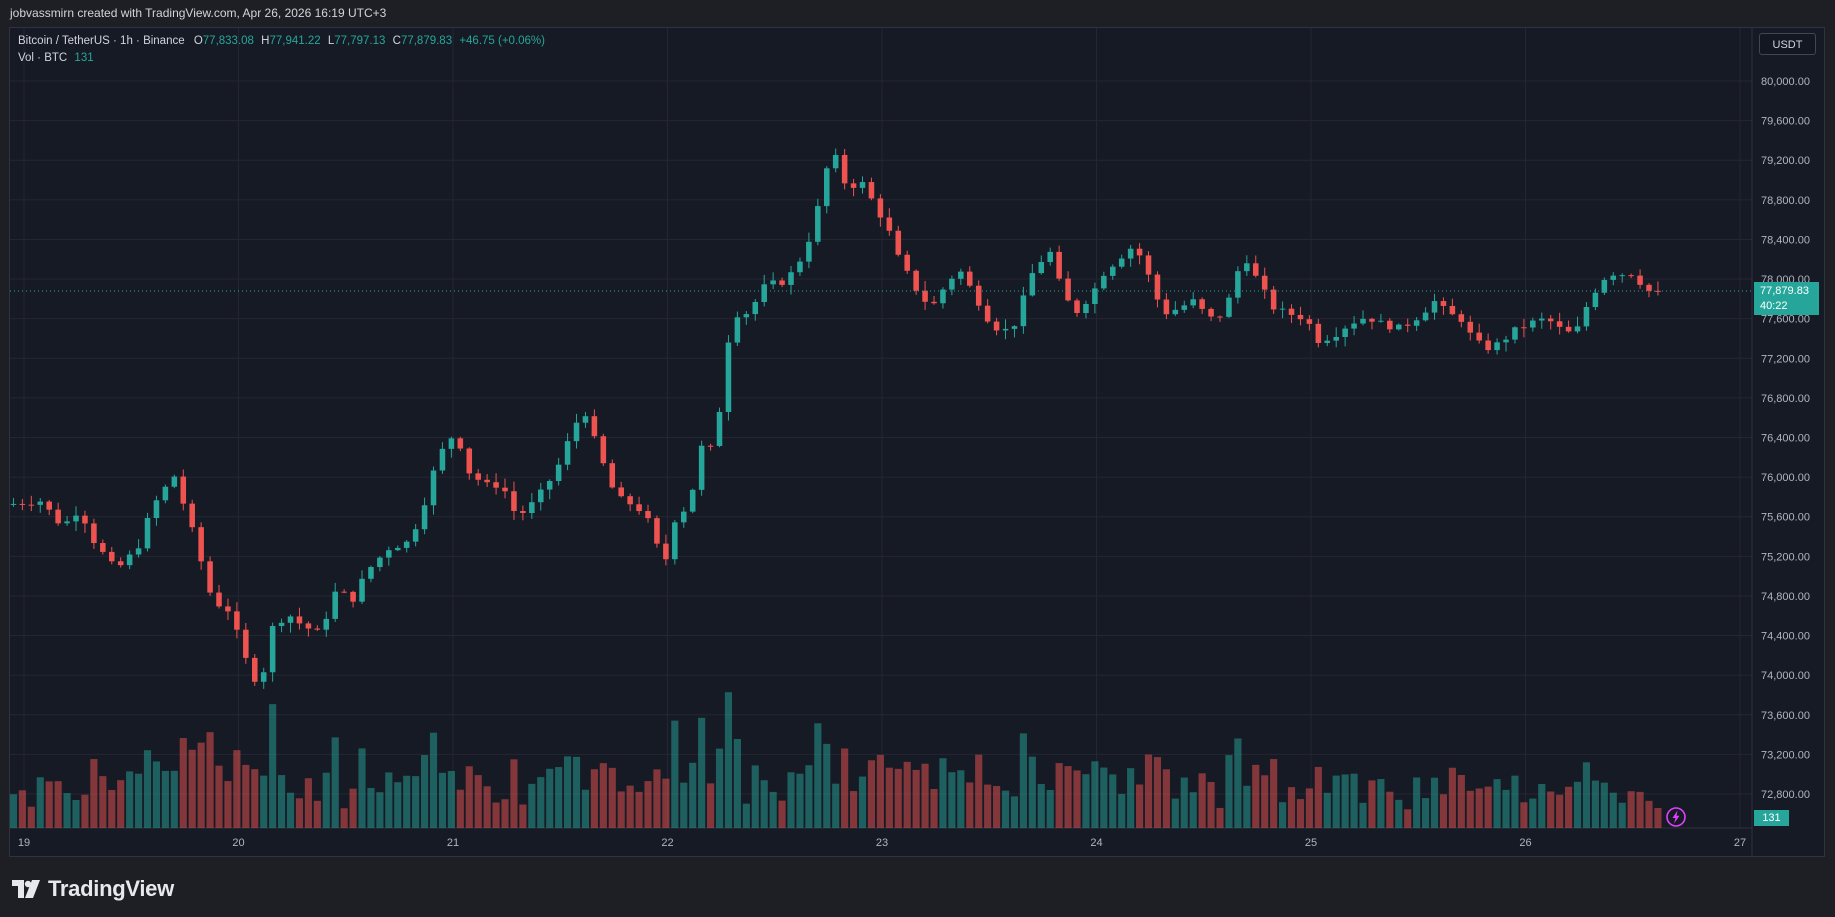 The image size is (1835, 917). What do you see at coordinates (1774, 306) in the screenshot?
I see `bar-countdown: 40:22` at bounding box center [1774, 306].